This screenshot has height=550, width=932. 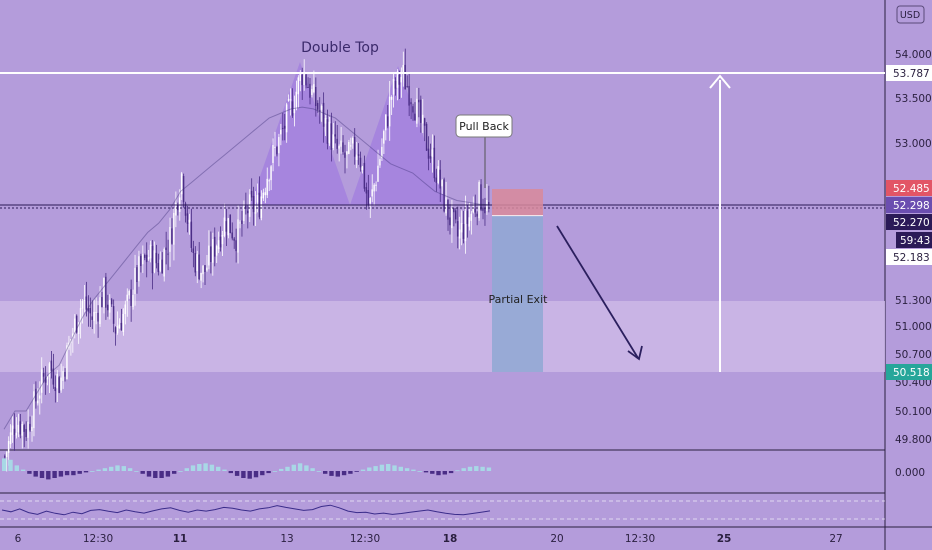 I want to click on pull-back-callout, so click(x=484, y=126).